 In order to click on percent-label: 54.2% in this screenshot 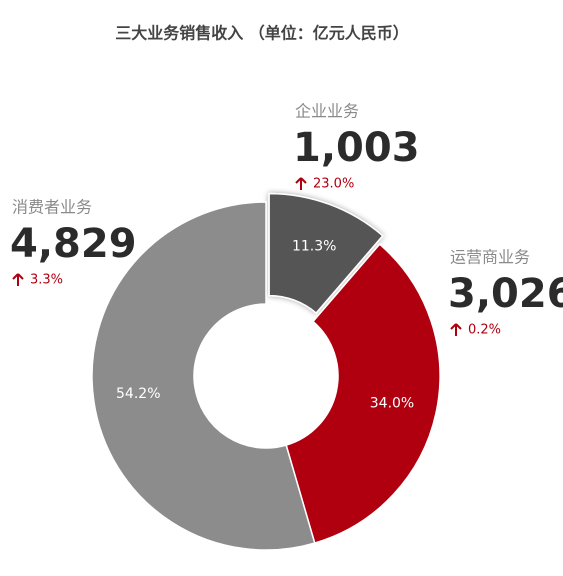, I will do `click(138, 394)`.